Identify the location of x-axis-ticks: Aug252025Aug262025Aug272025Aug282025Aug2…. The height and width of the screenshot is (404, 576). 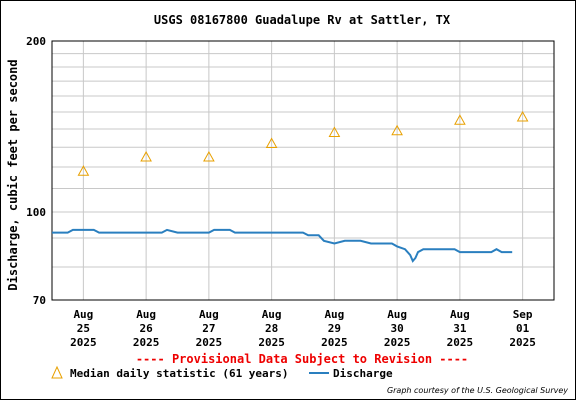
(303, 328).